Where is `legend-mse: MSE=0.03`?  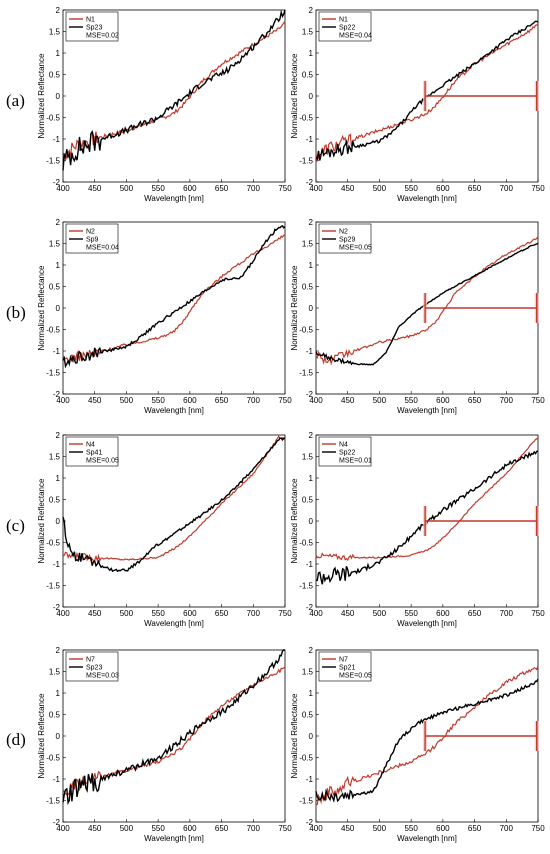 legend-mse: MSE=0.03 is located at coordinates (102, 676).